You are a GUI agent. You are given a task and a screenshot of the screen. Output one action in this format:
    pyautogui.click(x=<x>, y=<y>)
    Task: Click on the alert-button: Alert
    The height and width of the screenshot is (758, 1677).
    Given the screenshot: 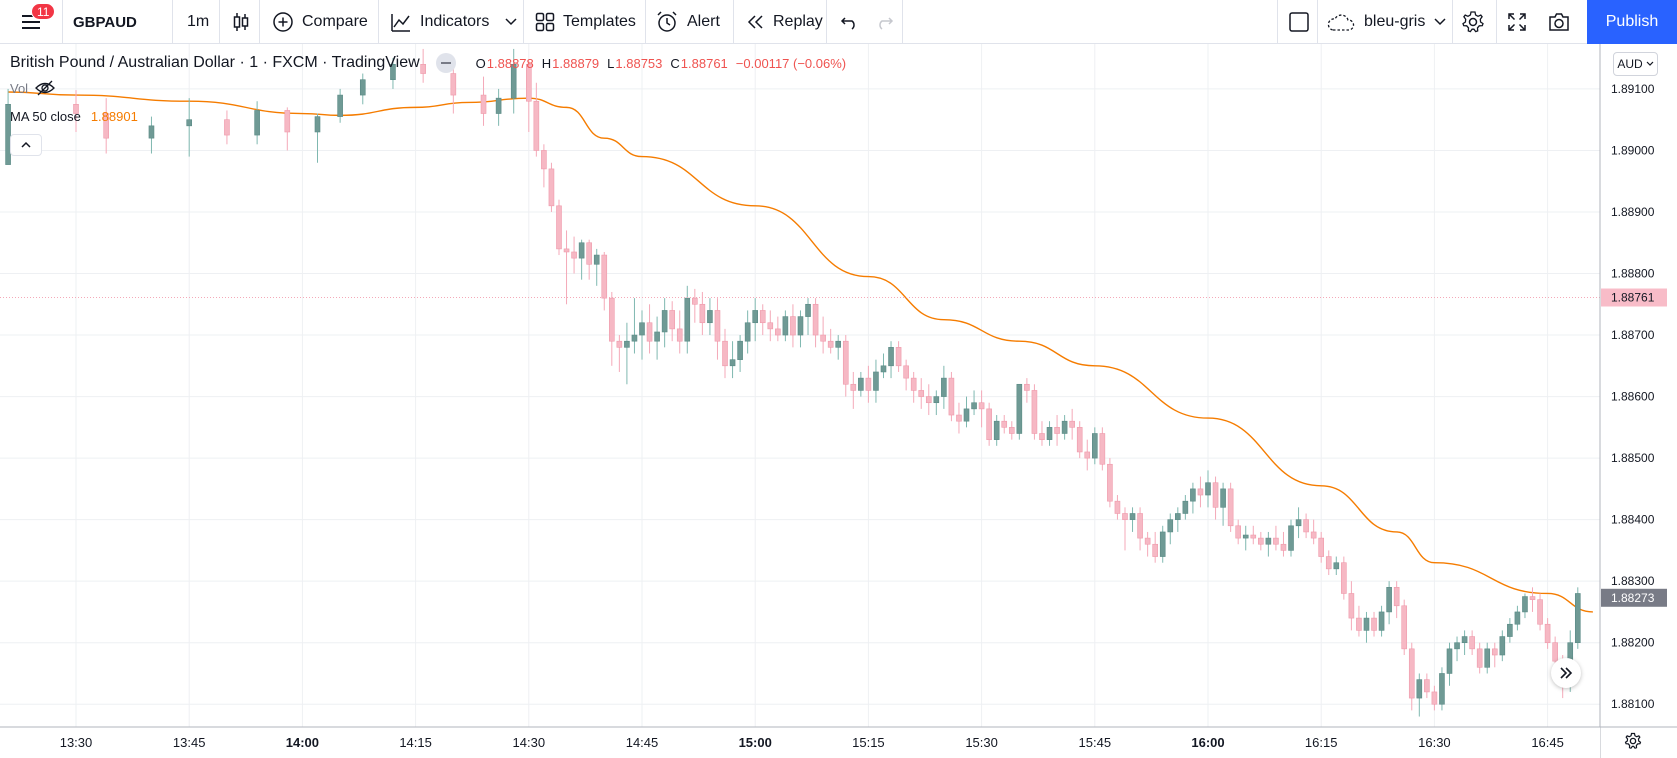 What is the action you would take?
    pyautogui.click(x=687, y=22)
    